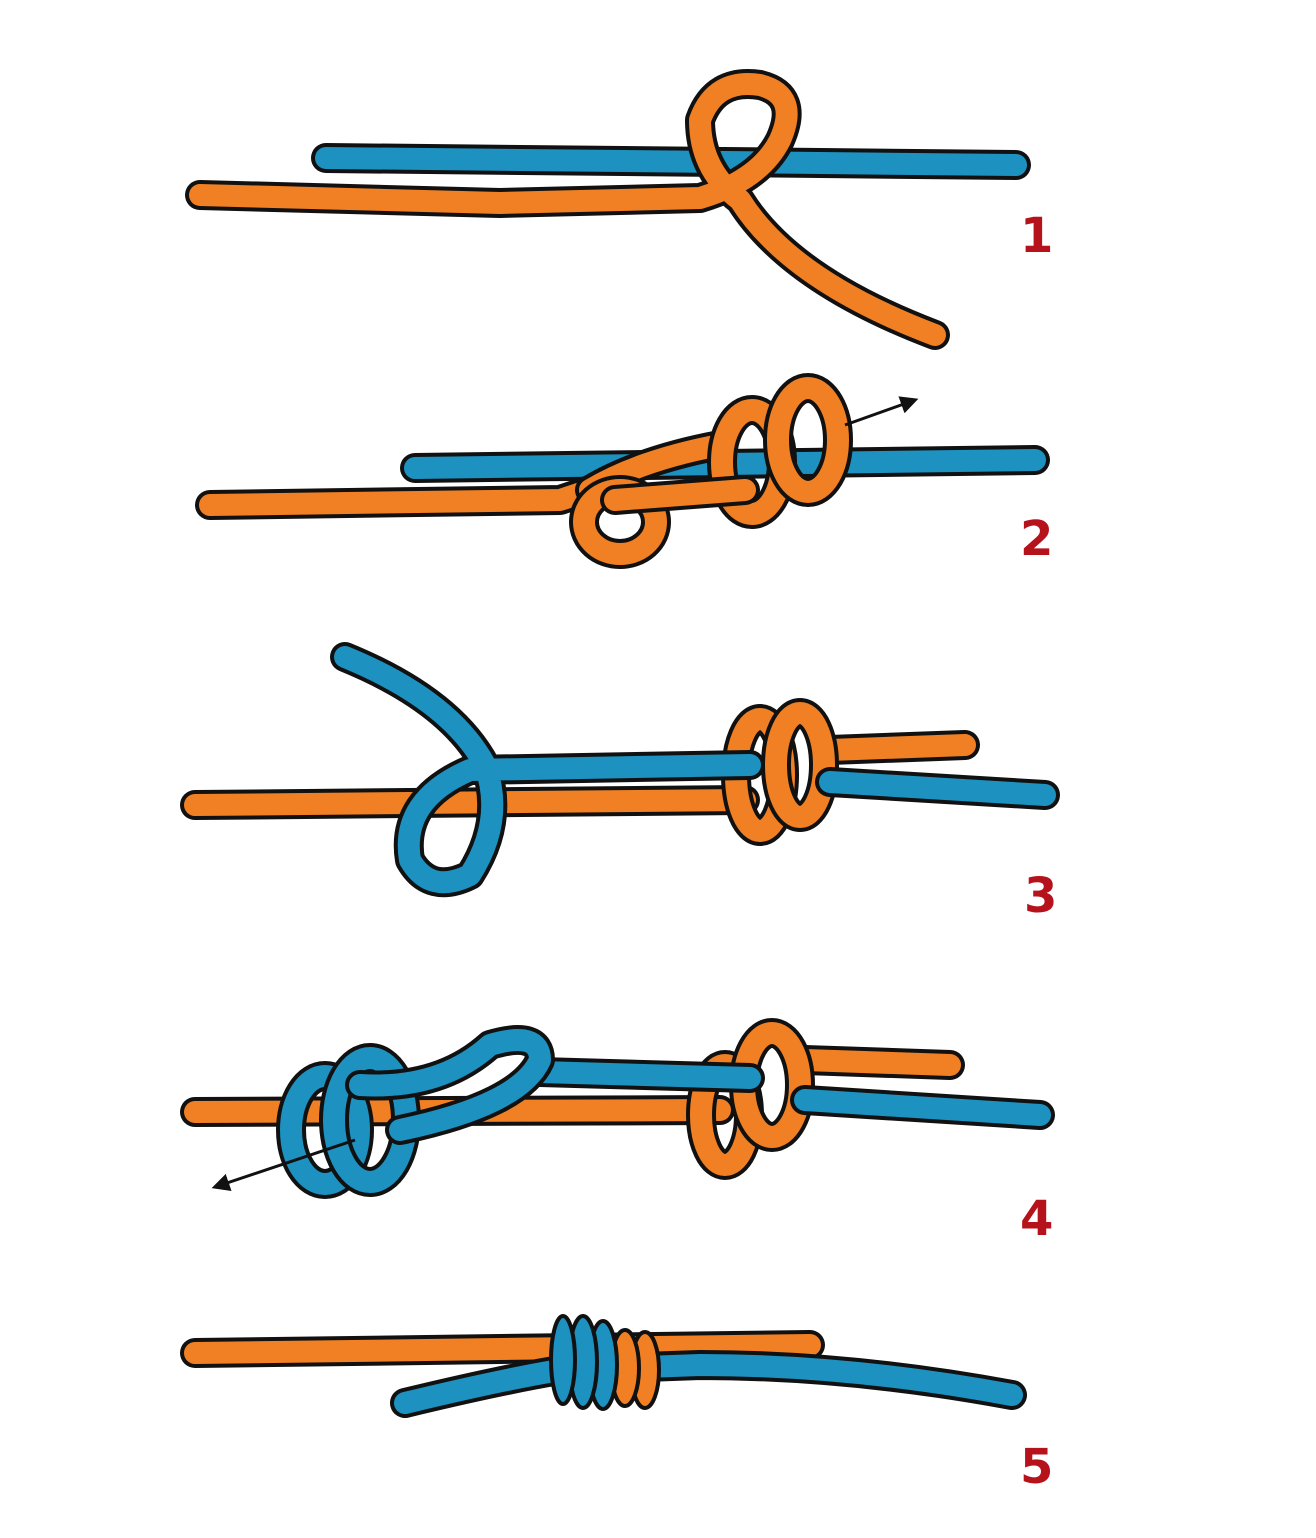  What do you see at coordinates (1037, 236) in the screenshot?
I see `step-number-1: 1` at bounding box center [1037, 236].